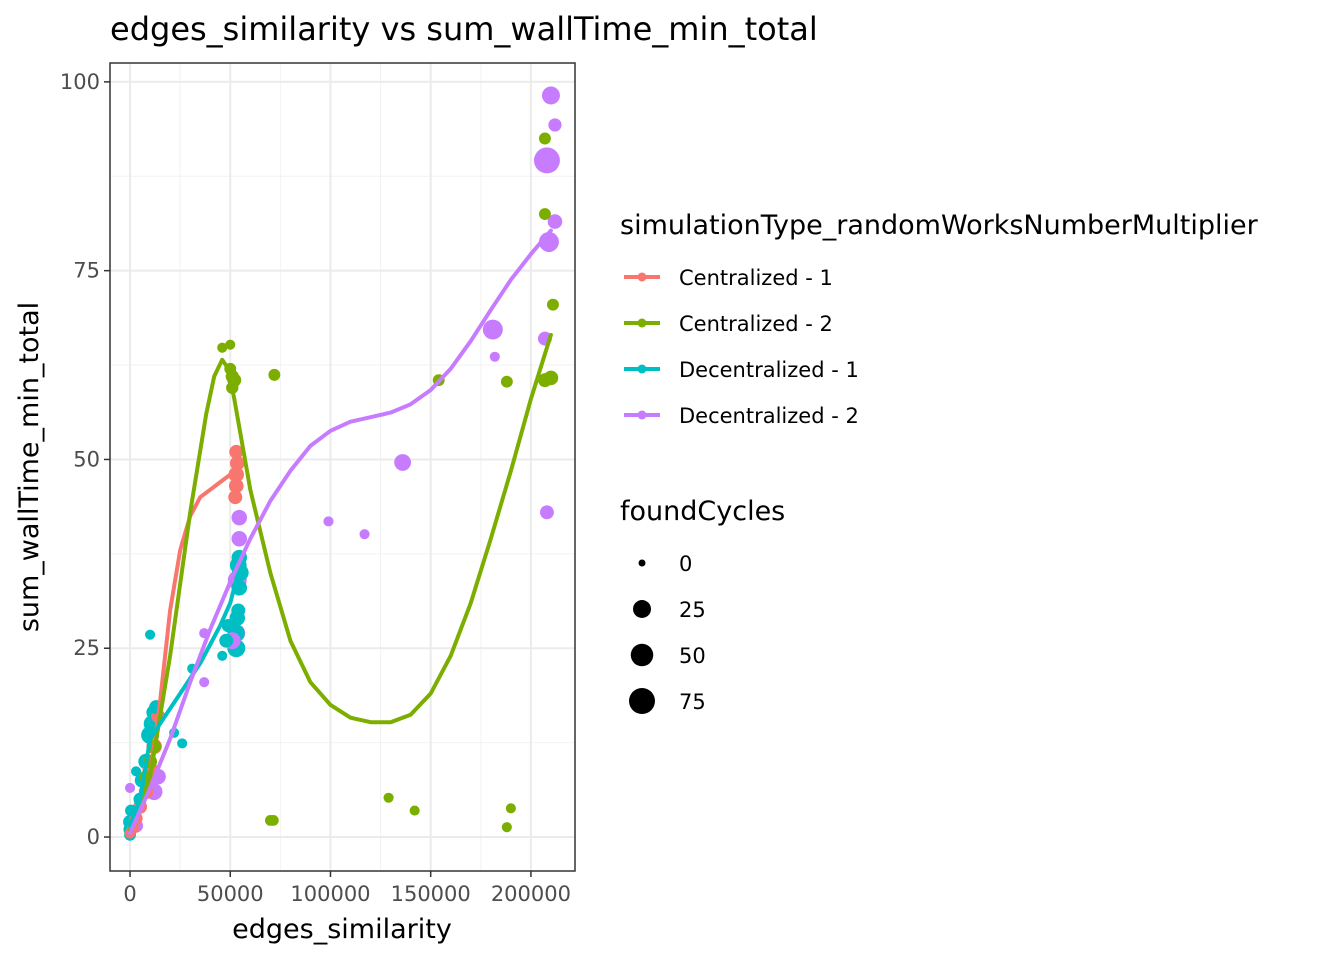 The image size is (1344, 960). What do you see at coordinates (129, 894) in the screenshot?
I see `x-tick-label: 0` at bounding box center [129, 894].